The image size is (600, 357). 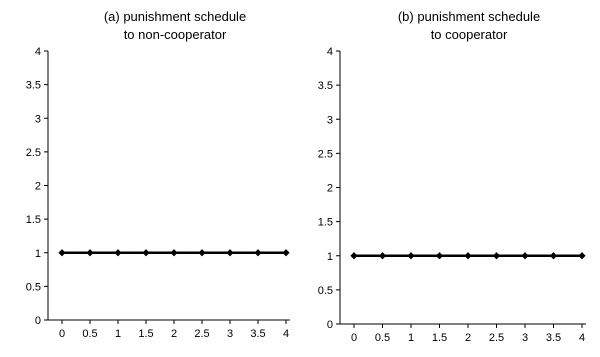 What do you see at coordinates (33, 153) in the screenshot?
I see `chart-a-y-tick-label: 2.5` at bounding box center [33, 153].